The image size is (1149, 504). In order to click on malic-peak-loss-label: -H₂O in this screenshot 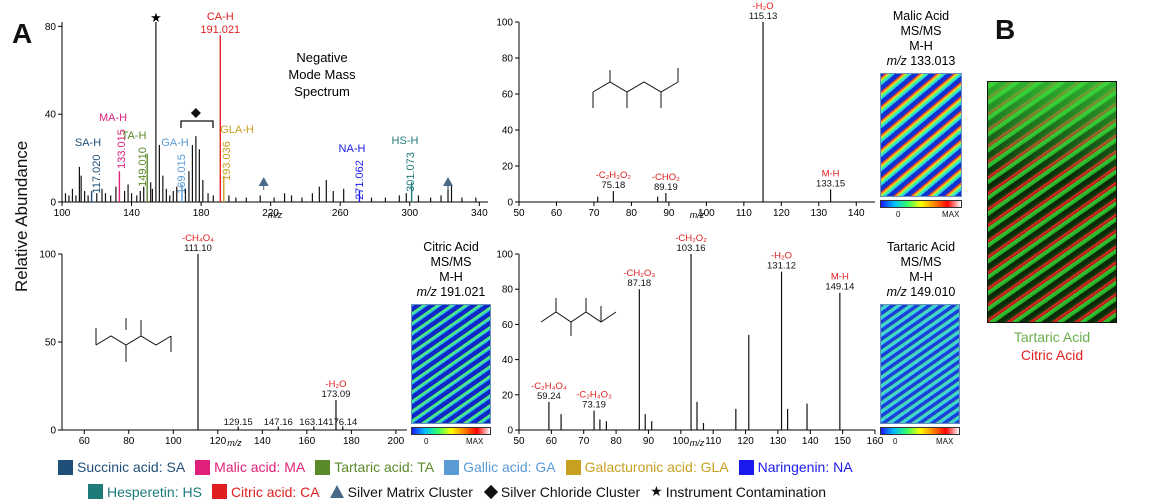, I will do `click(763, 6)`.